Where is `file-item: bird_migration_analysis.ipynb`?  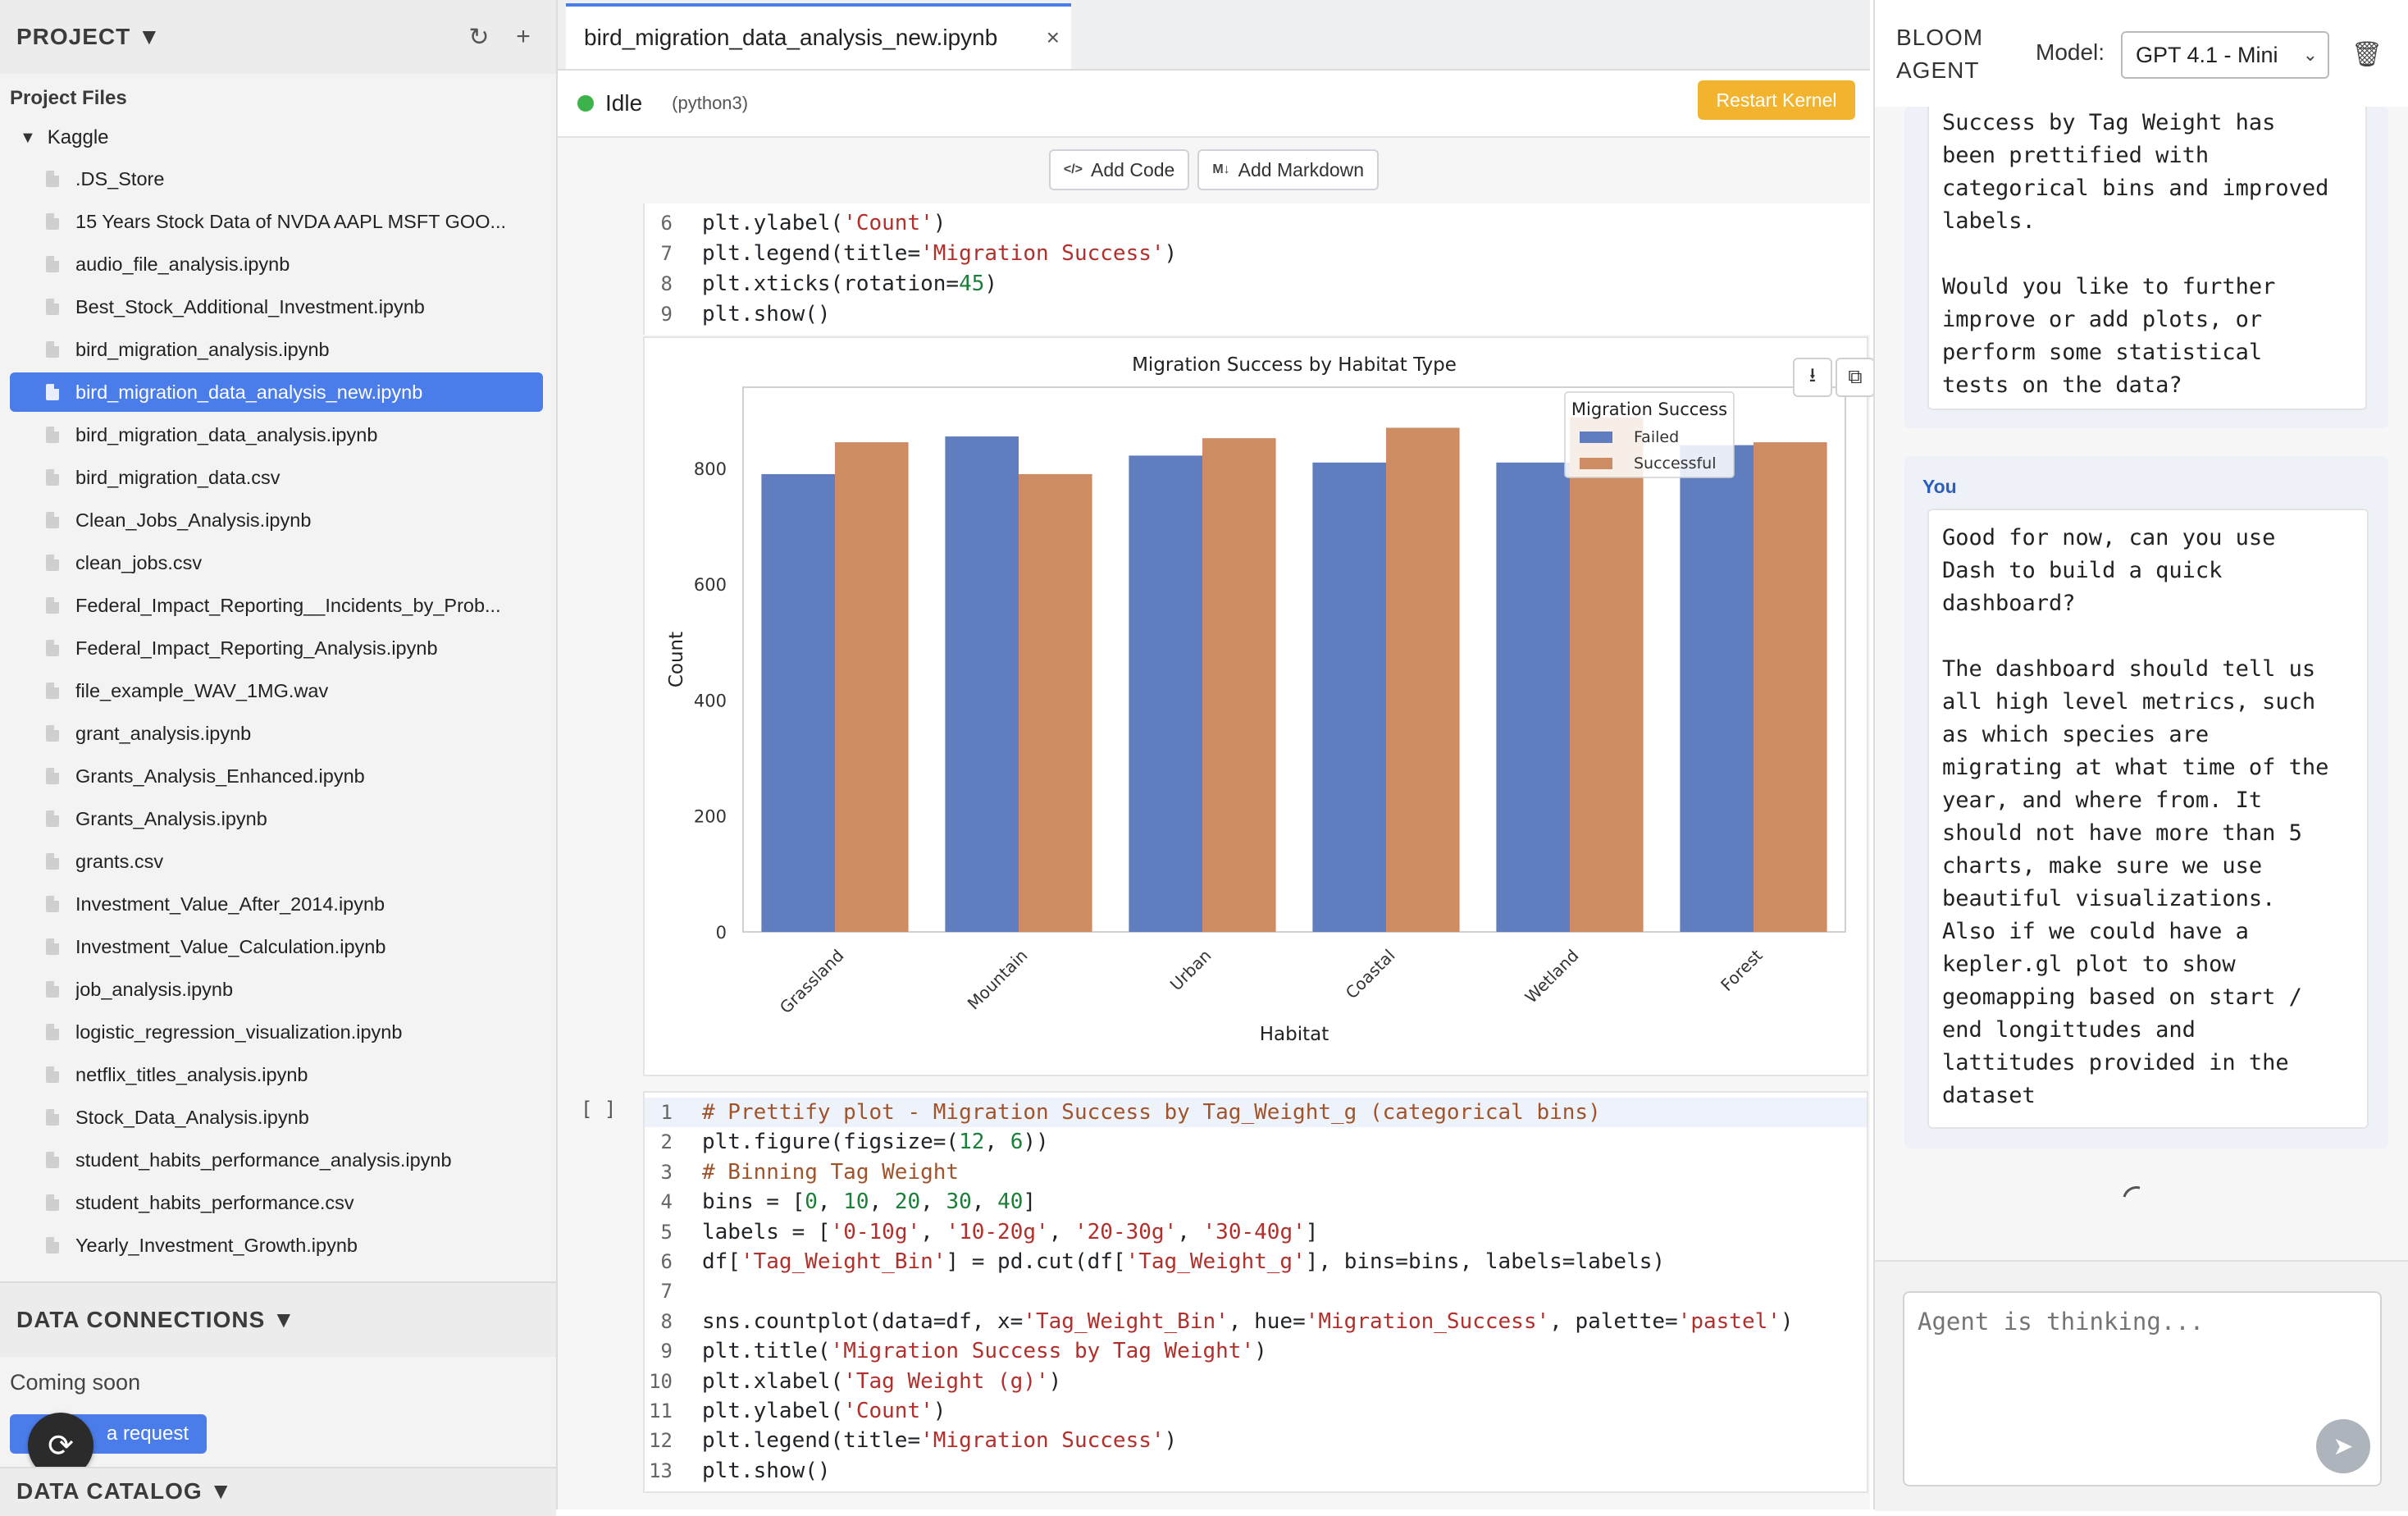 file-item: bird_migration_analysis.ipynb is located at coordinates (276, 350).